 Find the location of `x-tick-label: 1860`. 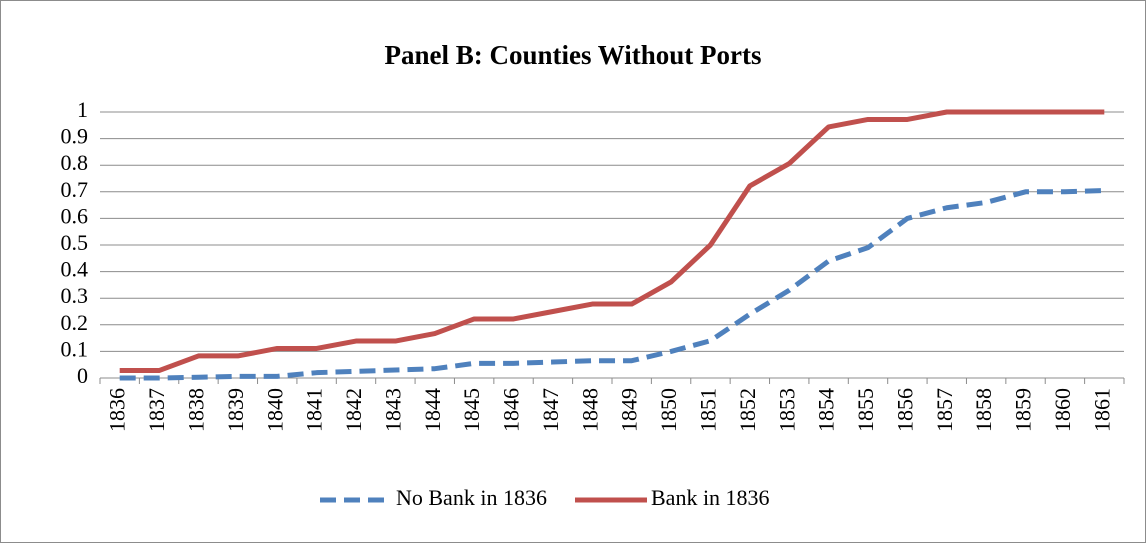

x-tick-label: 1860 is located at coordinates (1062, 410).